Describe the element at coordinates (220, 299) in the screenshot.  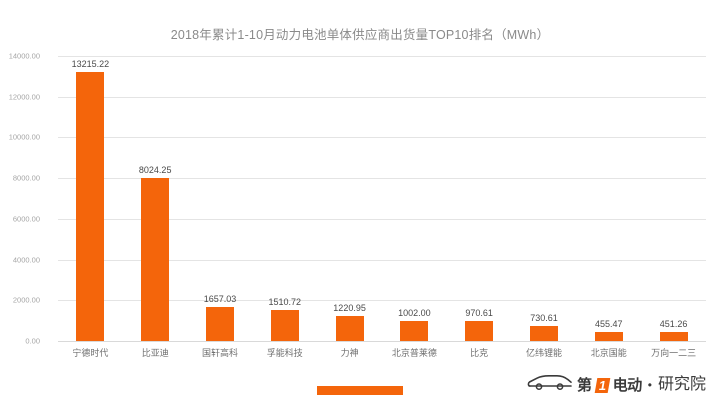
I see `bar-value-label: 1657.03` at that location.